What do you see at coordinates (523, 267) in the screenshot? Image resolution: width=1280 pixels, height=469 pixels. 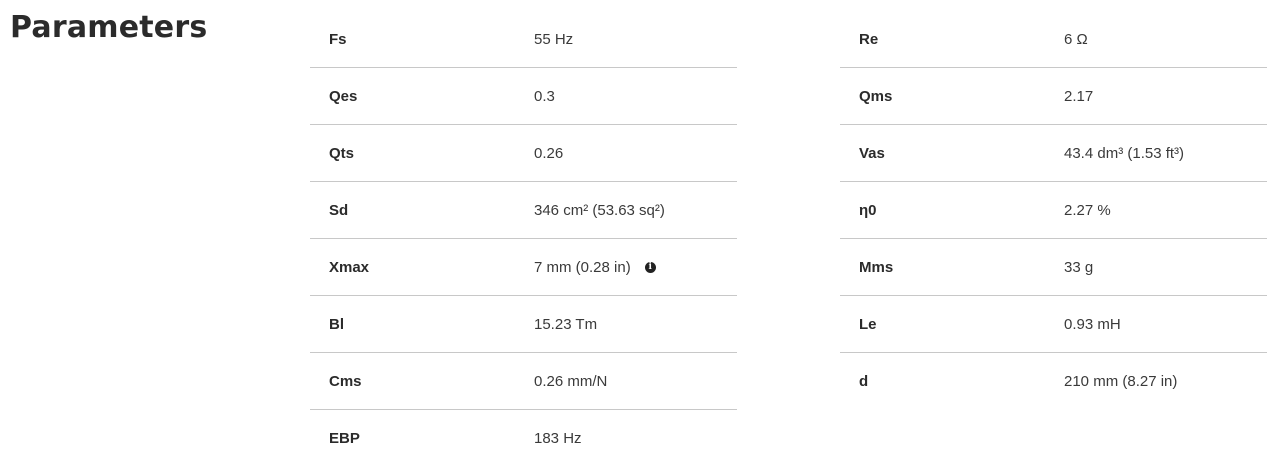 I see `param-row-xmax: Xmax 7 mm (0.28 in) i` at bounding box center [523, 267].